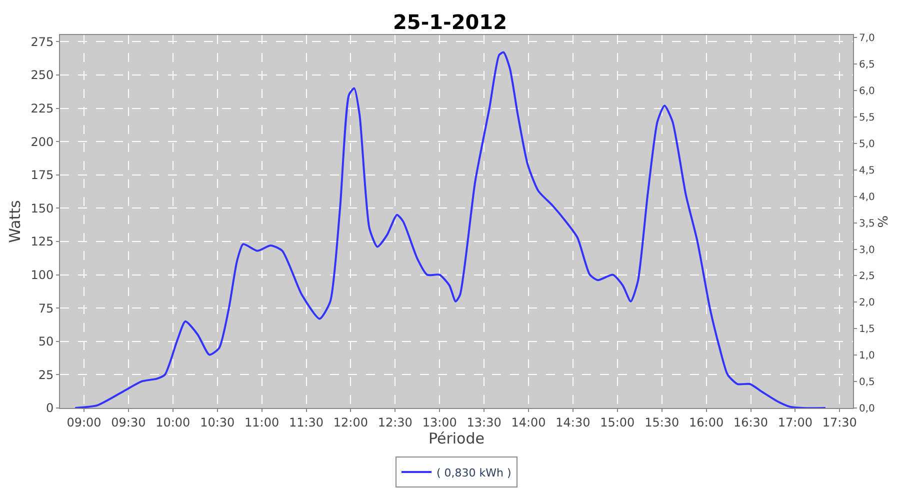 This screenshot has height=500, width=900. Describe the element at coordinates (867, 250) in the screenshot. I see `y2-tick-label: 3,0` at that location.